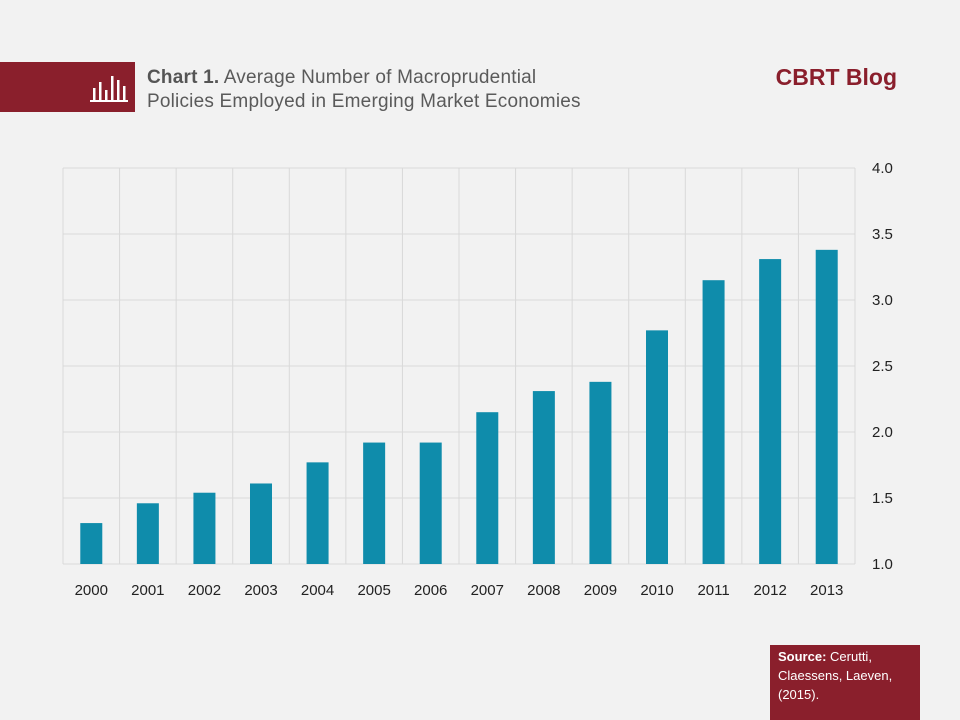 This screenshot has width=960, height=720. Describe the element at coordinates (600, 472) in the screenshot. I see `bar-2009` at that location.